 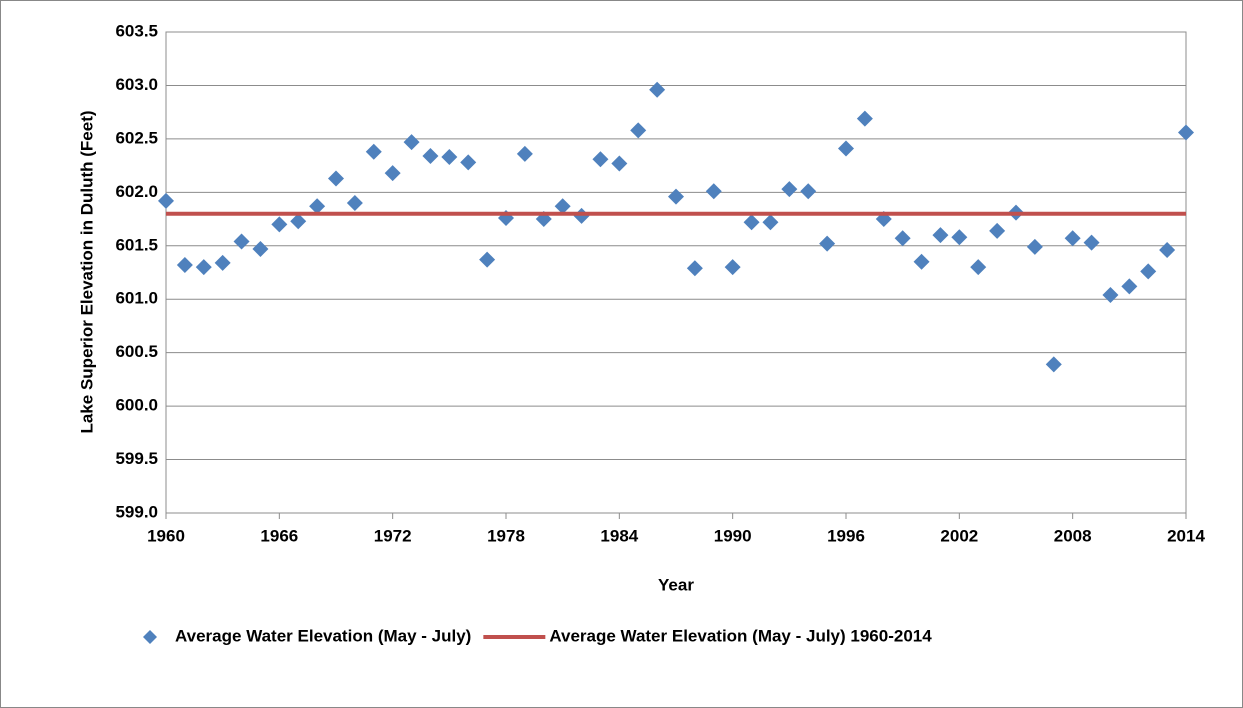 I want to click on x-tick-label: 2008, so click(x=1073, y=535).